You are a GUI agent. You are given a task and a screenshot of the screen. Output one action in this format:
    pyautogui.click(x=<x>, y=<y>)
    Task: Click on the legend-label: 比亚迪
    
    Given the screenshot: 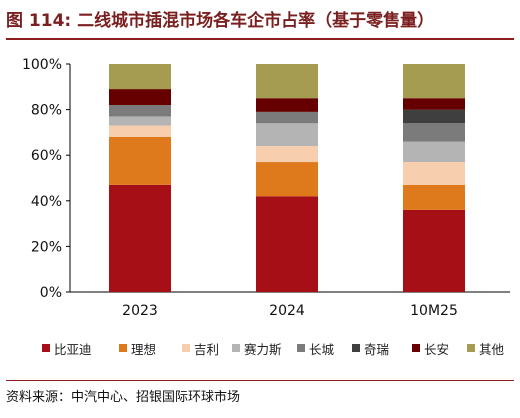 What is the action you would take?
    pyautogui.click(x=73, y=349)
    